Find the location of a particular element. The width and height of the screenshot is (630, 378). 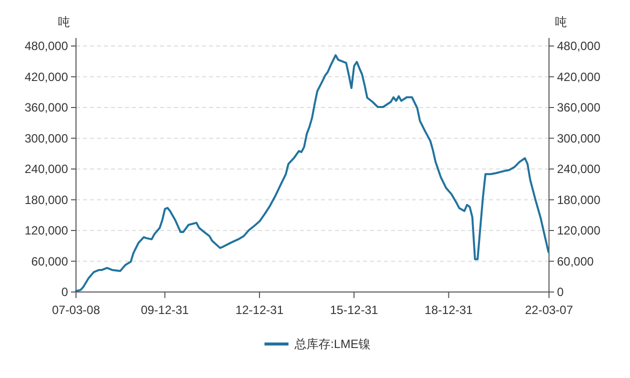

y-tick-label: 0 is located at coordinates (64, 292).